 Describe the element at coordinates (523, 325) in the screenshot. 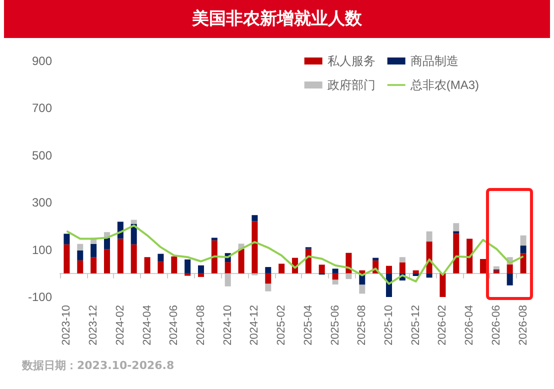

I see `x-tick-label: 2026-08` at that location.